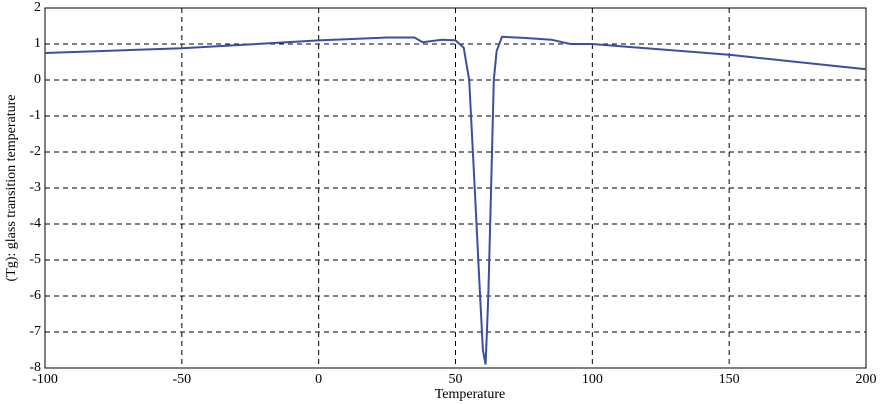  Describe the element at coordinates (37, 79) in the screenshot. I see `y-tick-label: 0` at that location.